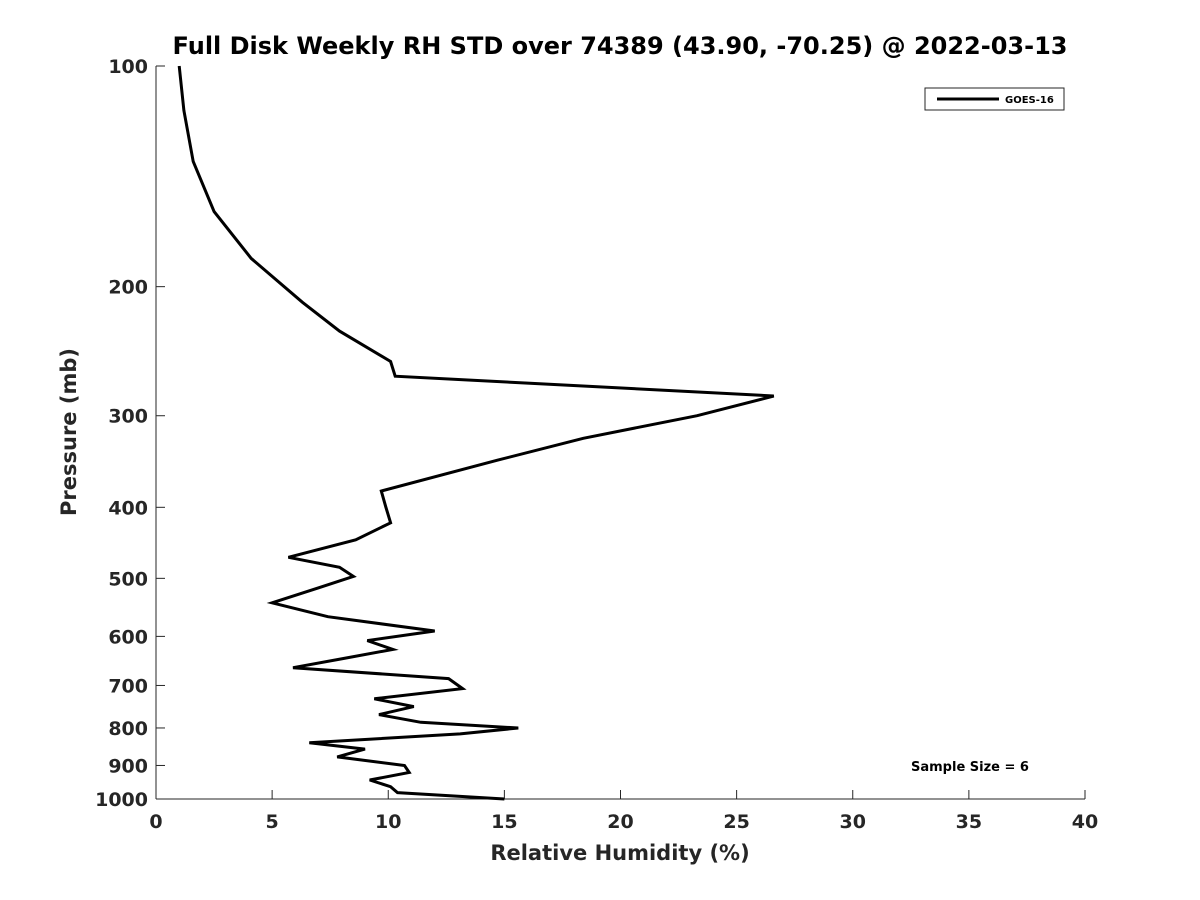  Describe the element at coordinates (128, 637) in the screenshot. I see `y-tick-label: 600` at that location.